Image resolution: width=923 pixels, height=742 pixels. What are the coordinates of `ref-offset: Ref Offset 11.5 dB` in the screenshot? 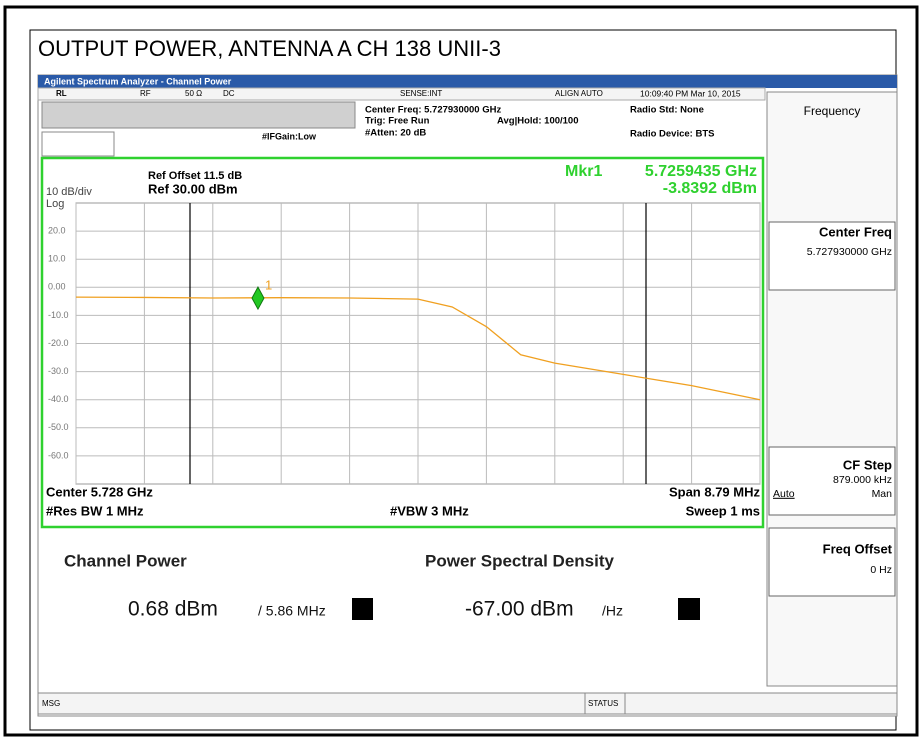 It's located at (195, 176).